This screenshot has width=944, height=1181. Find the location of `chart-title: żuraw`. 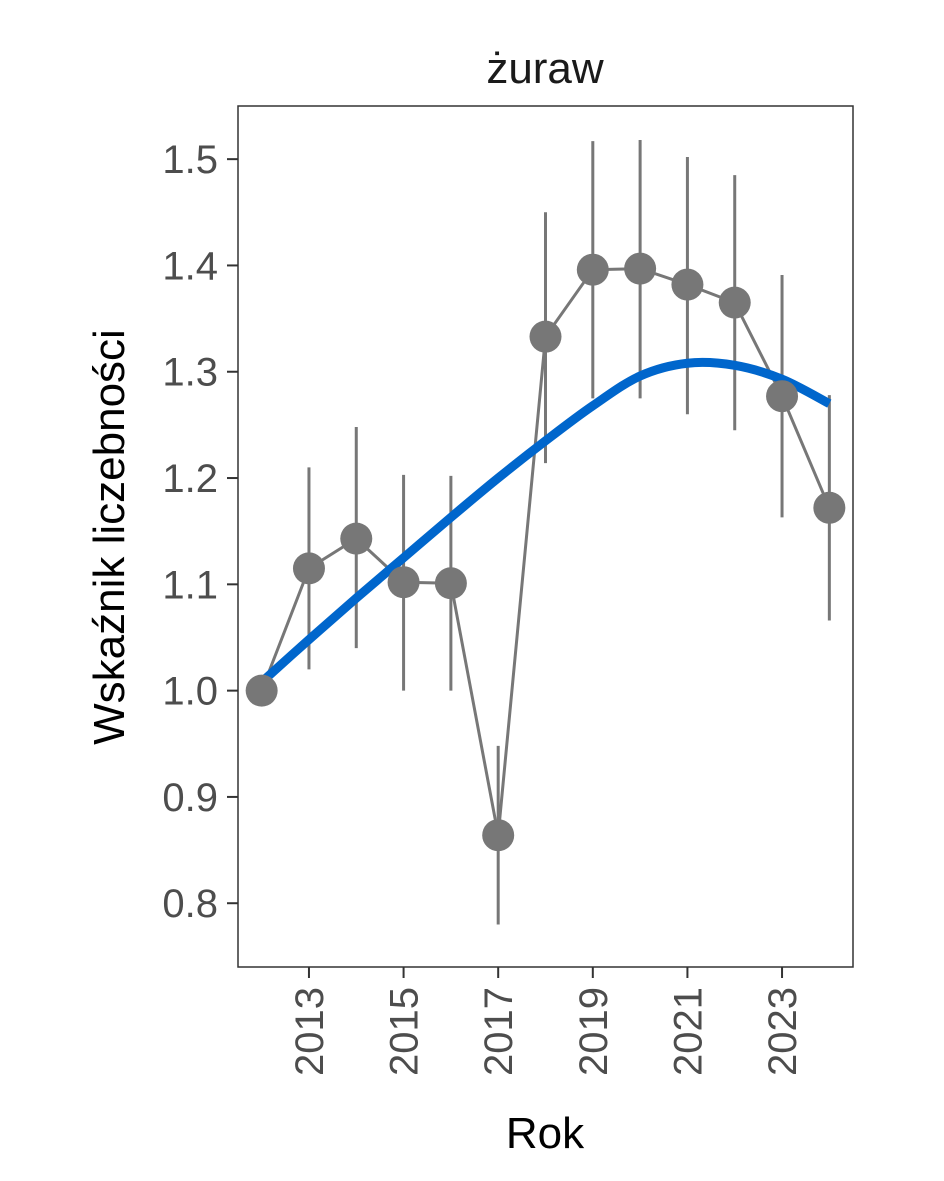

chart-title: żuraw is located at coordinates (545, 68).